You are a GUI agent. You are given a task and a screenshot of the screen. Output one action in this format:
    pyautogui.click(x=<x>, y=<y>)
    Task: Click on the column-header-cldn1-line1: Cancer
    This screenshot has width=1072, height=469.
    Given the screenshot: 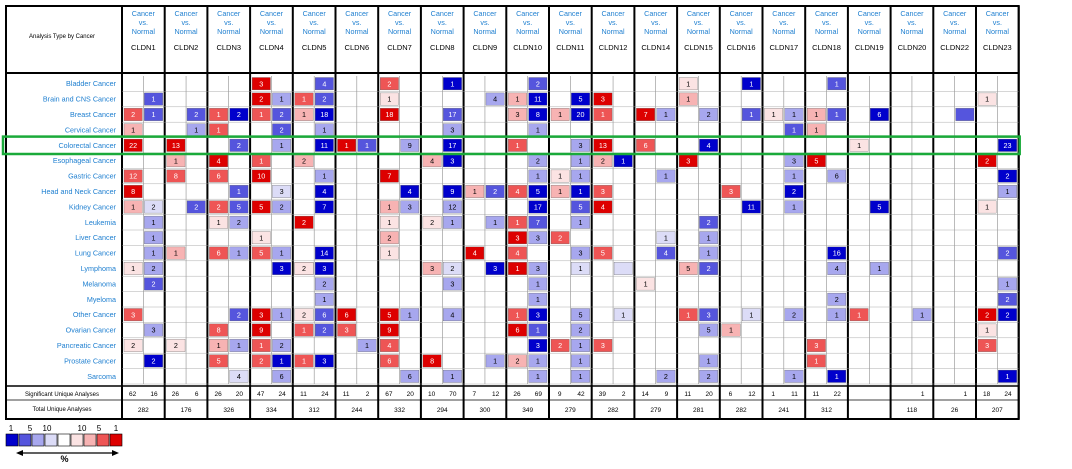 What is the action you would take?
    pyautogui.click(x=144, y=13)
    